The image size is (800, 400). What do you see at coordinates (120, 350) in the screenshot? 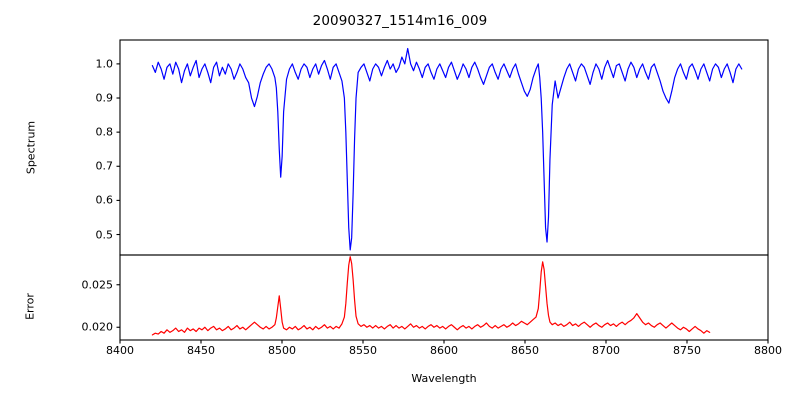
I see `x-tick-label: 8400` at bounding box center [120, 350].